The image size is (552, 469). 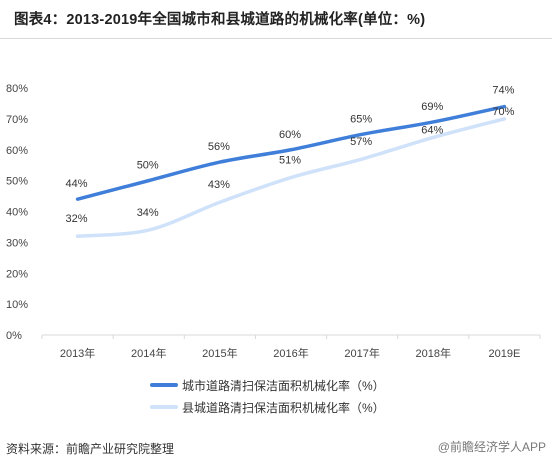 I want to click on x-tick-label: 2016年, so click(x=290, y=353).